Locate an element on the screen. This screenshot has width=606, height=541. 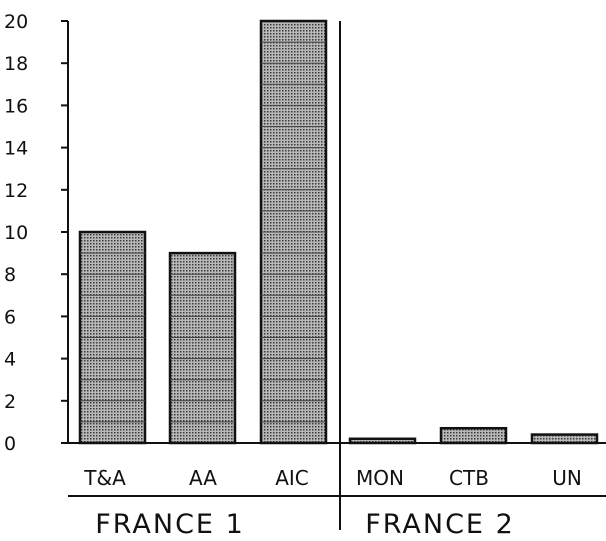
y-tick-label: 18 is located at coordinates (16, 64).